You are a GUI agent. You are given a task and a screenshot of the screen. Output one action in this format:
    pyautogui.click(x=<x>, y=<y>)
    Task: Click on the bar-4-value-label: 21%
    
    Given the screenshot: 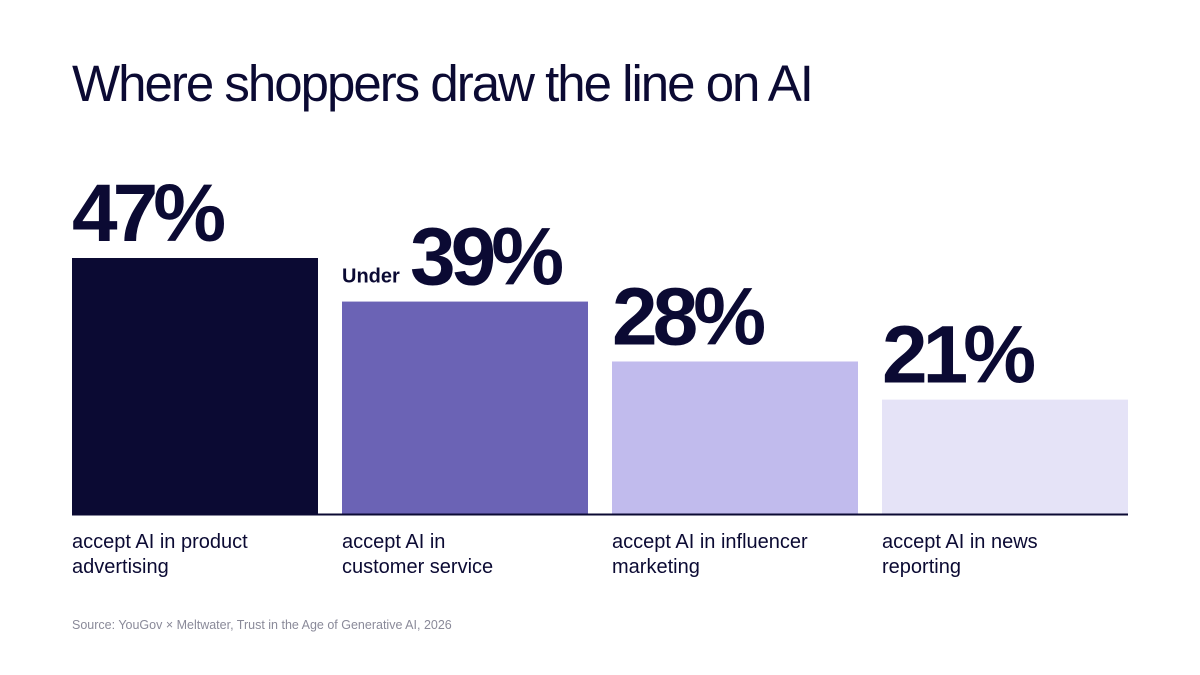 What is the action you would take?
    pyautogui.click(x=958, y=355)
    